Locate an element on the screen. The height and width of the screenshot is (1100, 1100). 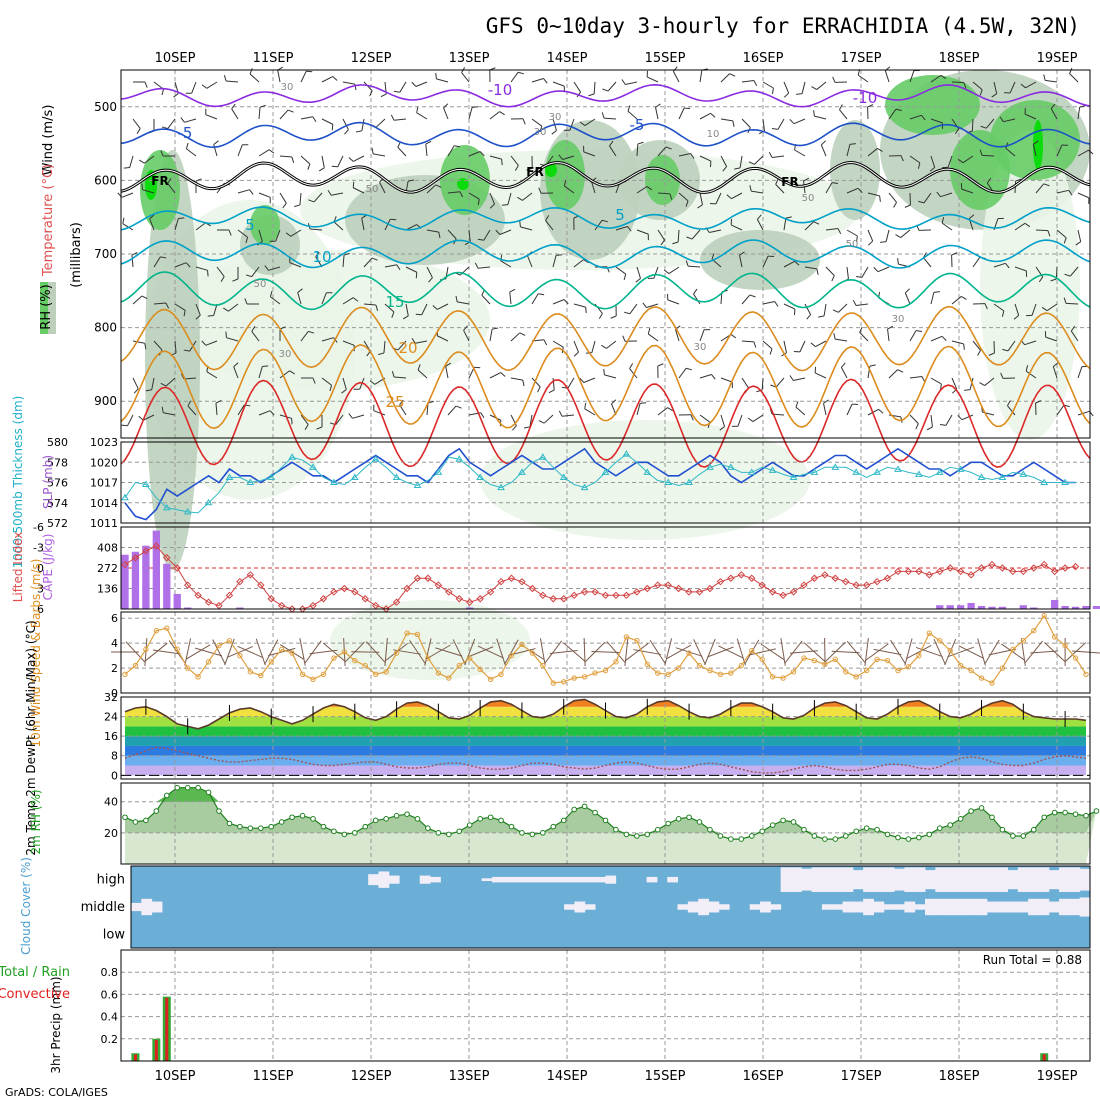
temp-color-band is located at coordinates (605, 760).